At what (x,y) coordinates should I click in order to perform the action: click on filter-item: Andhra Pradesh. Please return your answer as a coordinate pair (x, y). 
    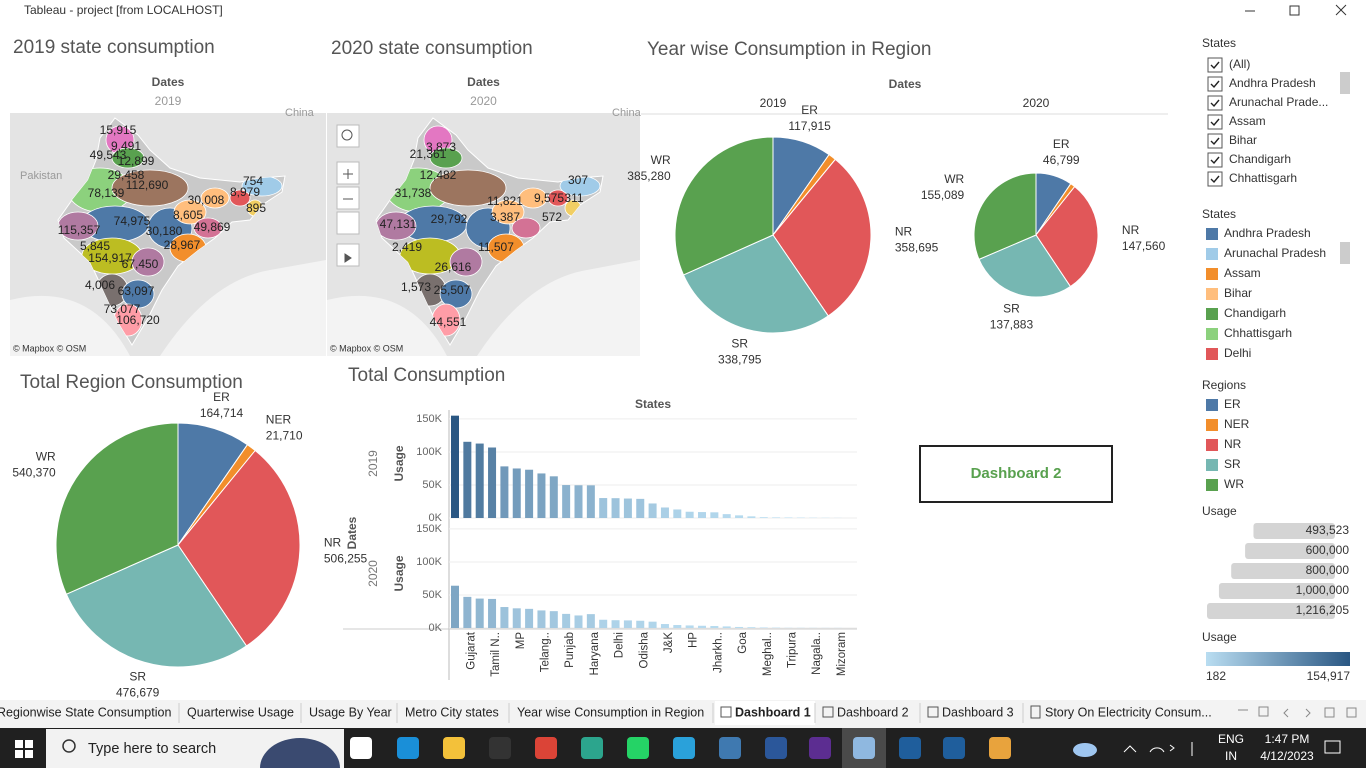
    Looking at the image, I should click on (1272, 83).